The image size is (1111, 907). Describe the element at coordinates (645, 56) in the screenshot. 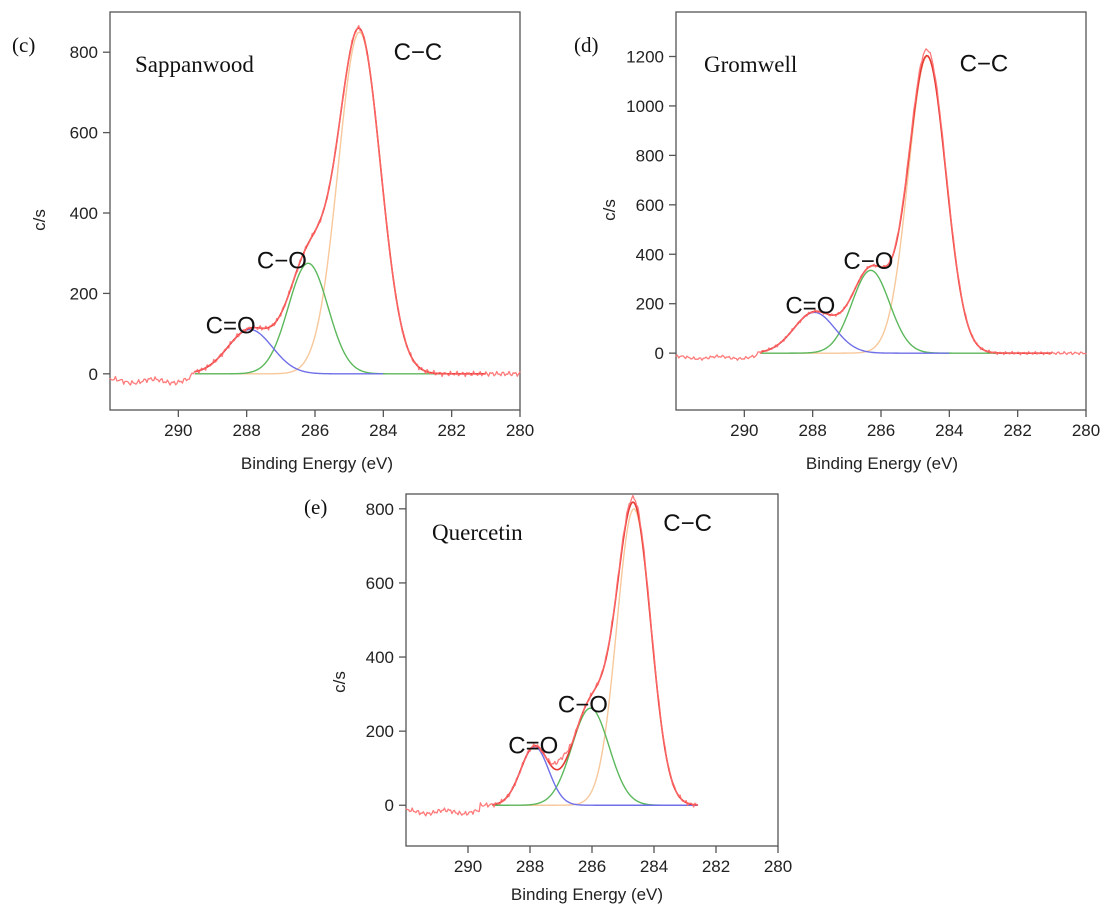

I see `y-tick-label: 1200` at that location.